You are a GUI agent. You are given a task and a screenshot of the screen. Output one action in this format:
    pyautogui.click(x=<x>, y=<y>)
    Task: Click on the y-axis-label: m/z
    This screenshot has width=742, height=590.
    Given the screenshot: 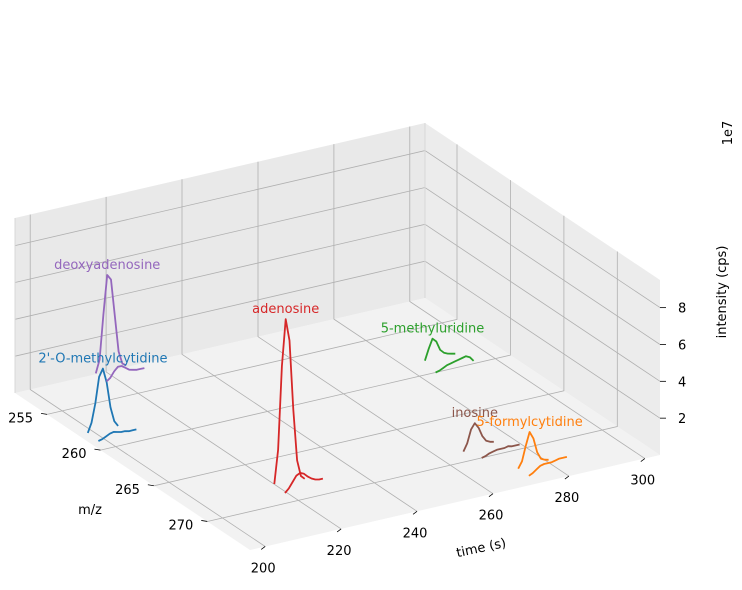 What is the action you would take?
    pyautogui.click(x=90, y=510)
    